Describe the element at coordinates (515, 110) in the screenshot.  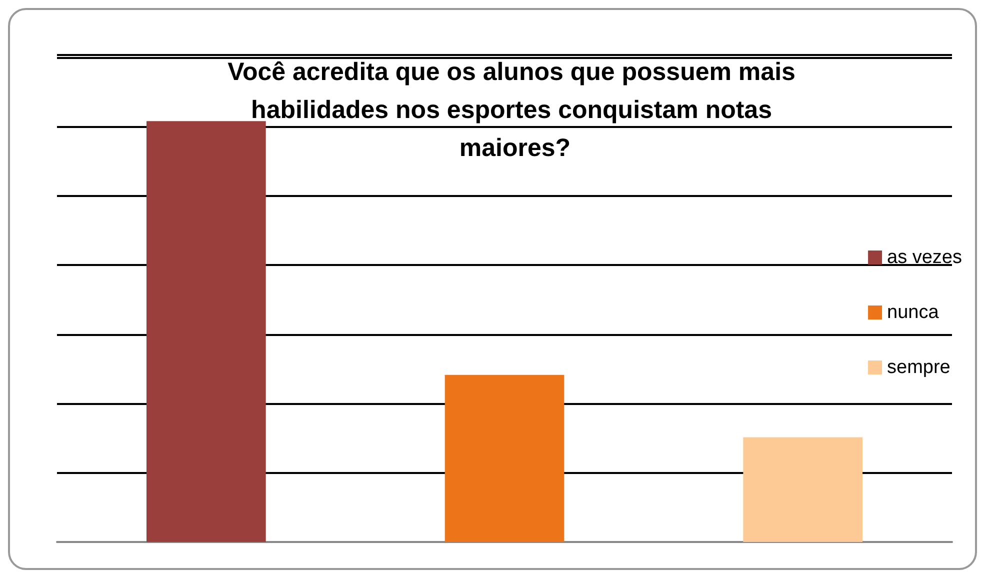
I see `chart-title: Você acredita que os alunos que possuem mais habilidades nos esportes conquistam notas maiores?` at that location.